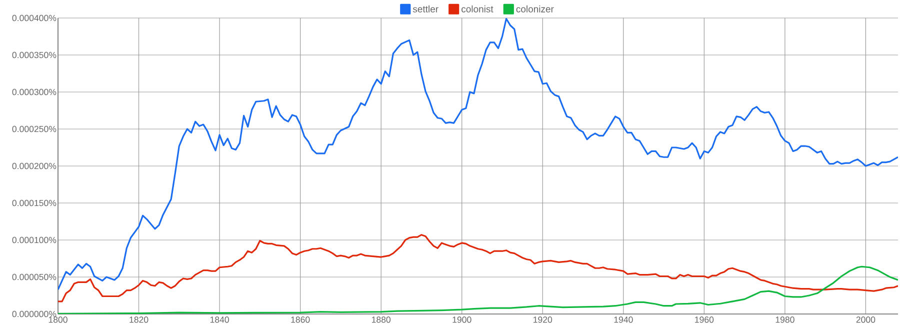 The height and width of the screenshot is (330, 900). I want to click on y-tick-label: 0.000350%, so click(34, 55).